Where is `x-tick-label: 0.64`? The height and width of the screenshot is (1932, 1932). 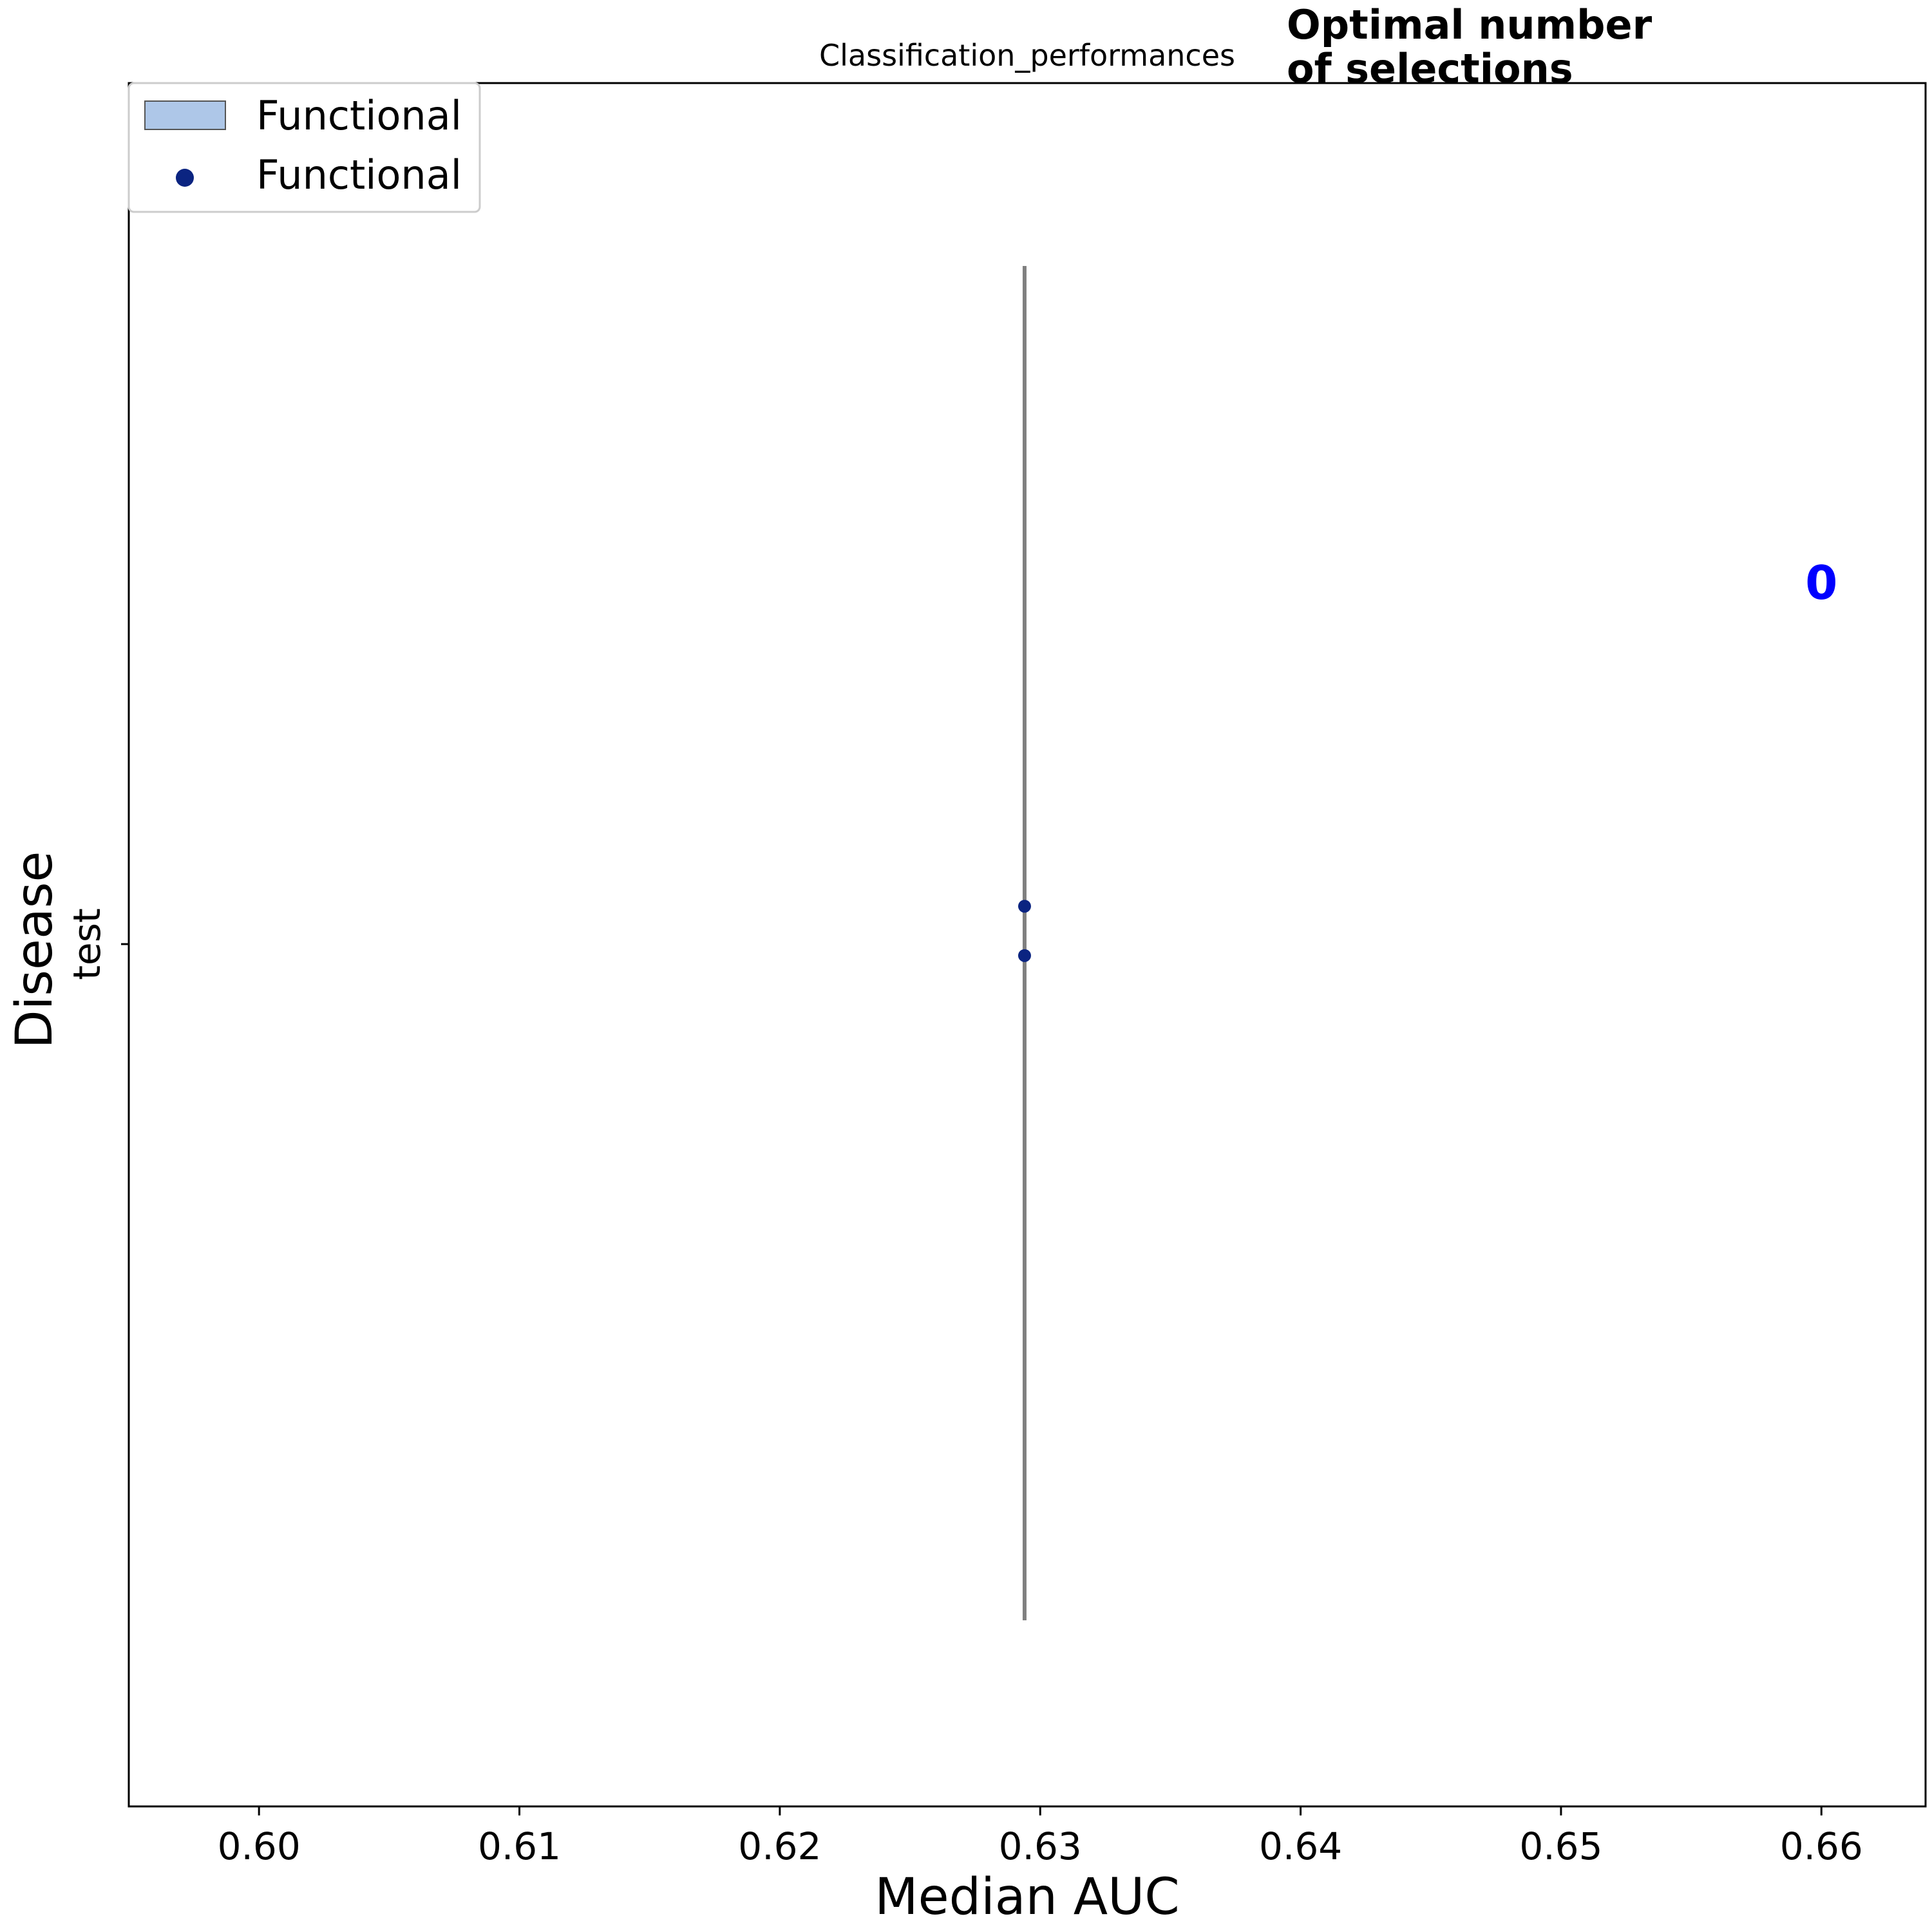
x-tick-label: 0.64 is located at coordinates (1300, 1846).